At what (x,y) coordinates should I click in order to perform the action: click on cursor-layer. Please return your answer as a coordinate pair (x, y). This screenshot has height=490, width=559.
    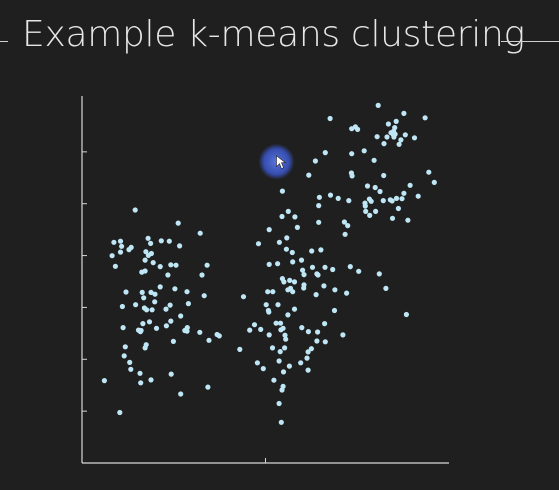
    Looking at the image, I should click on (276, 161).